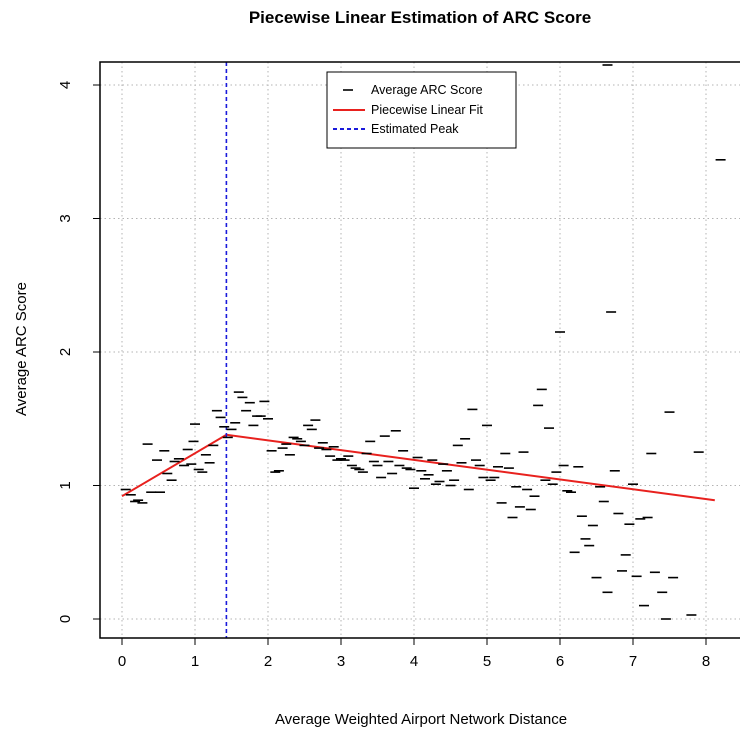 The height and width of the screenshot is (734, 740). I want to click on y-tick-label: 0, so click(65, 619).